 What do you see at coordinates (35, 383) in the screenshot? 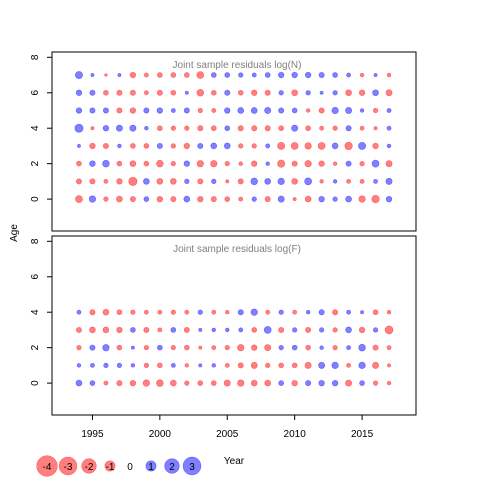
I see `y-tick-label: 0` at bounding box center [35, 383].